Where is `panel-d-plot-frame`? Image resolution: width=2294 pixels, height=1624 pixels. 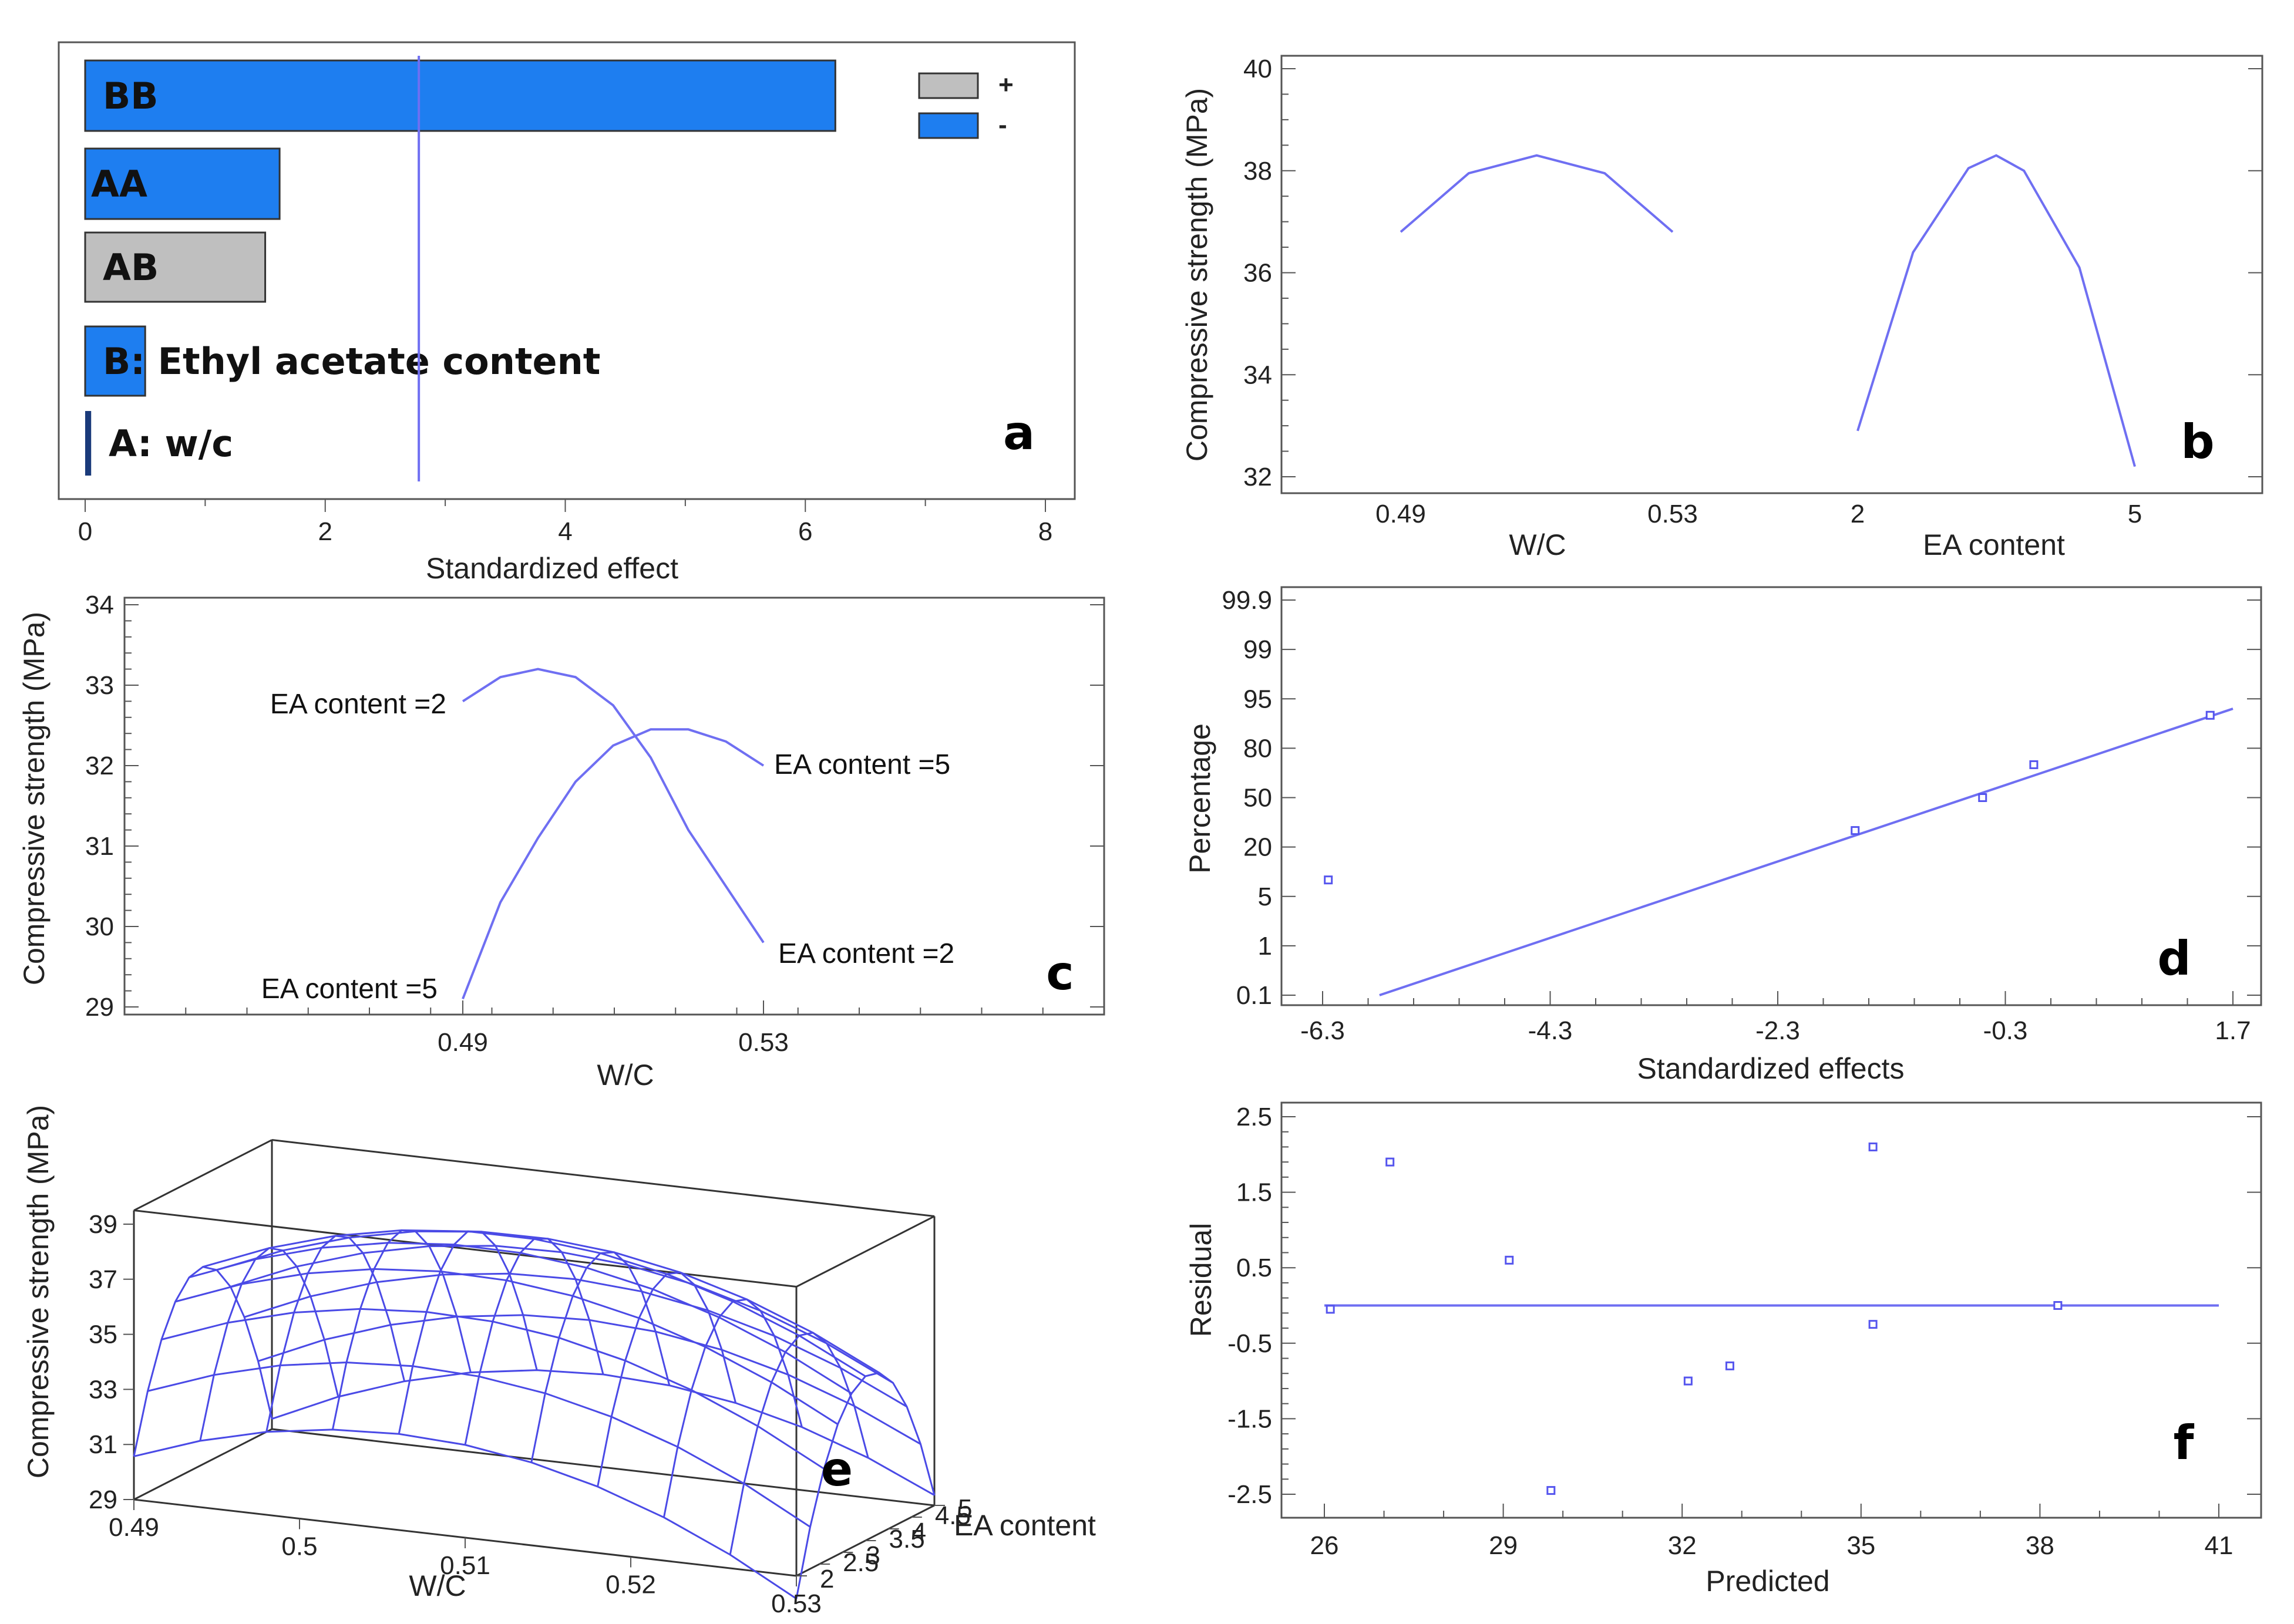 panel-d-plot-frame is located at coordinates (1771, 796).